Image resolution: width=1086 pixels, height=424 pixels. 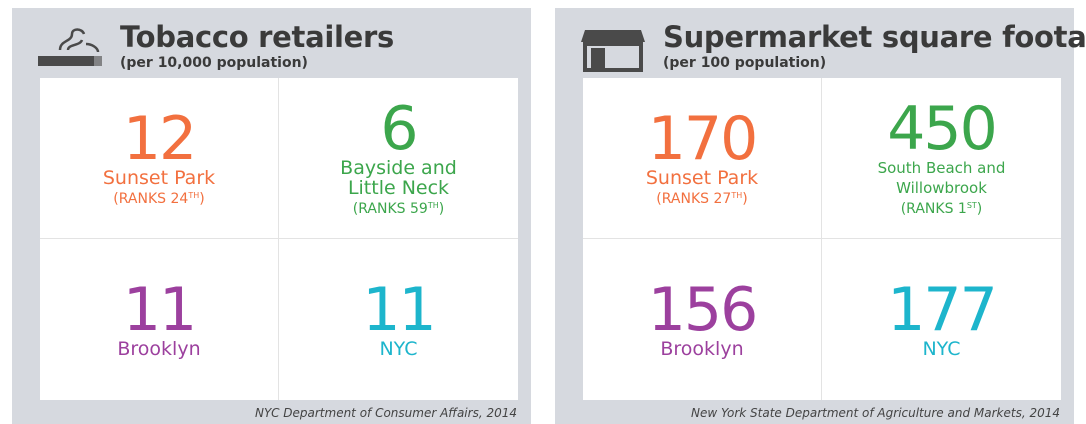 I want to click on stat-rank: (RANKS 1ST), so click(x=942, y=207).